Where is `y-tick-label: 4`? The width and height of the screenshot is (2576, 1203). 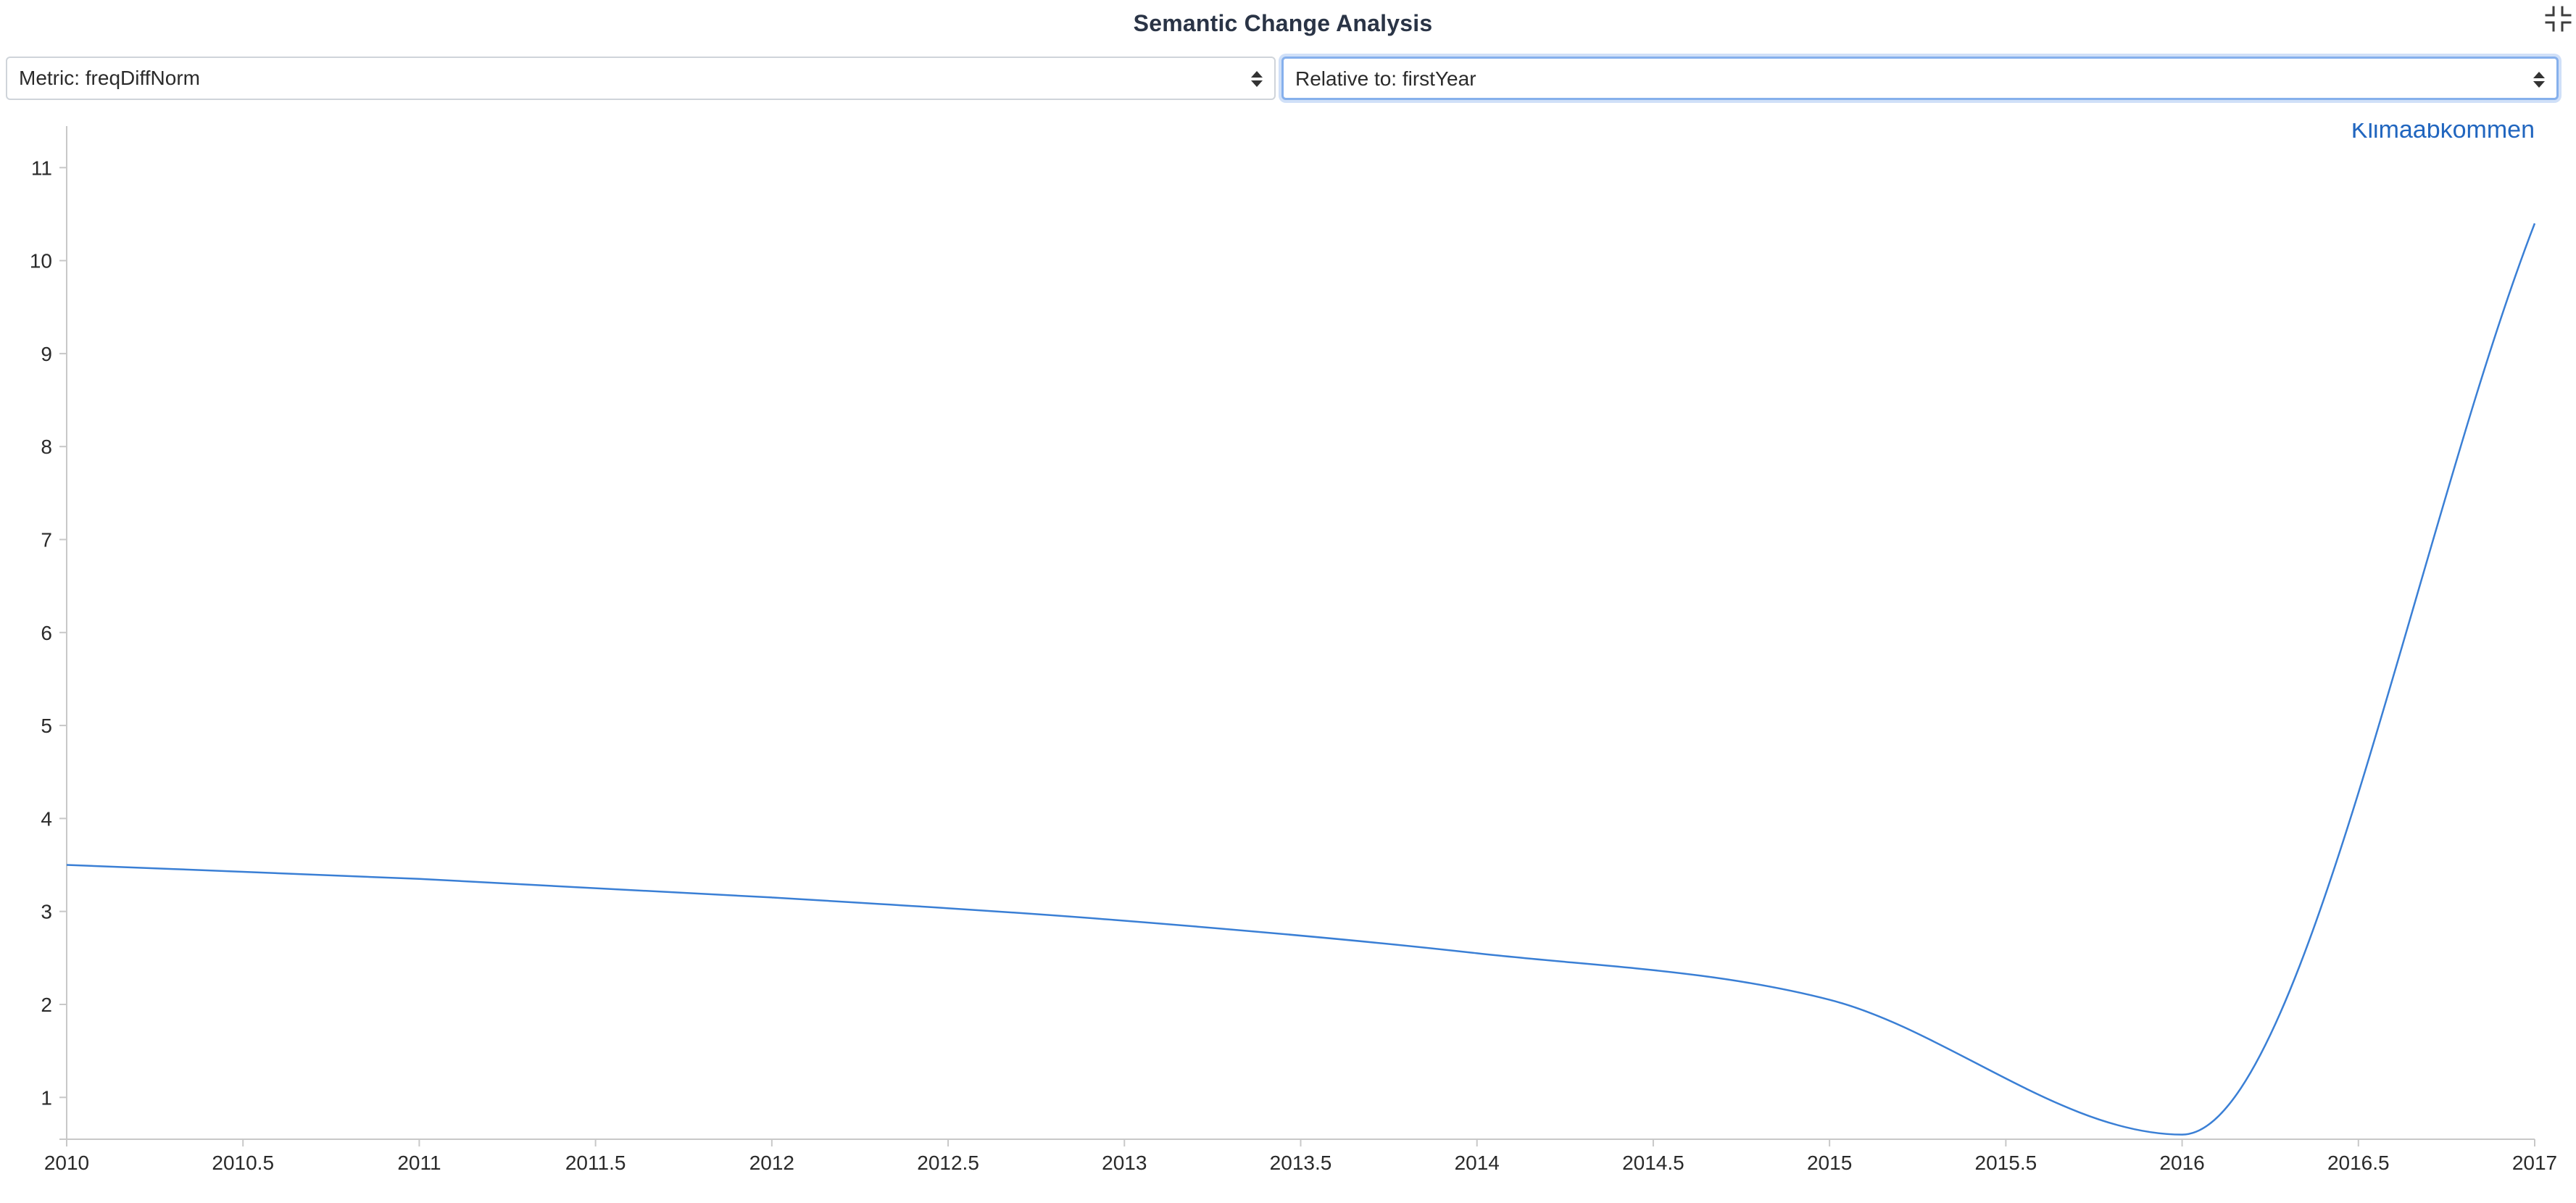 y-tick-label: 4 is located at coordinates (46, 818).